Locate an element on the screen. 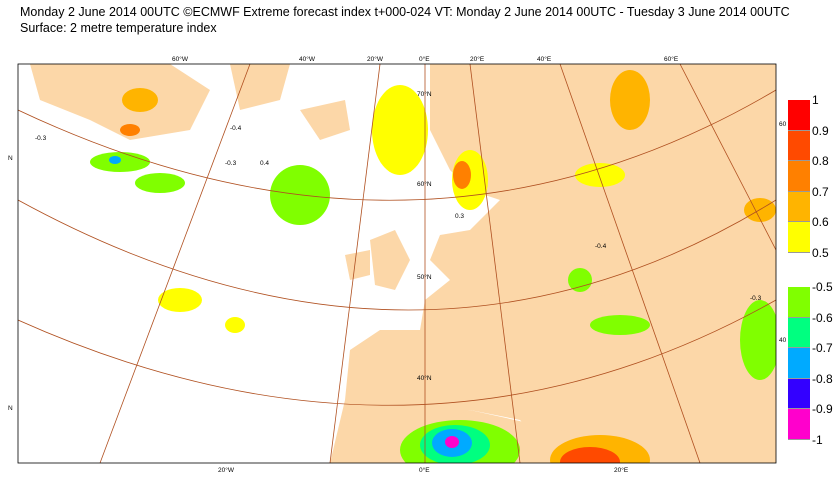  map-subtitle: Surface: 2 metre temperature index is located at coordinates (118, 28).